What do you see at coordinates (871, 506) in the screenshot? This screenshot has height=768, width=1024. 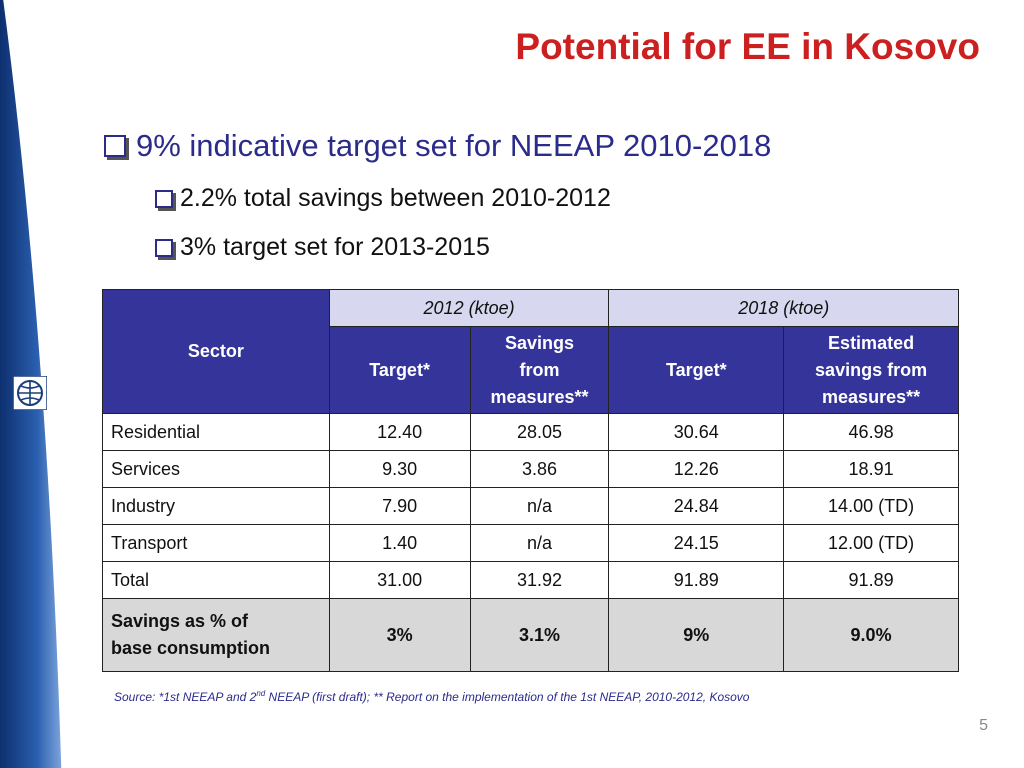 I see `savings-2018-cell: 14.00 (TD)` at bounding box center [871, 506].